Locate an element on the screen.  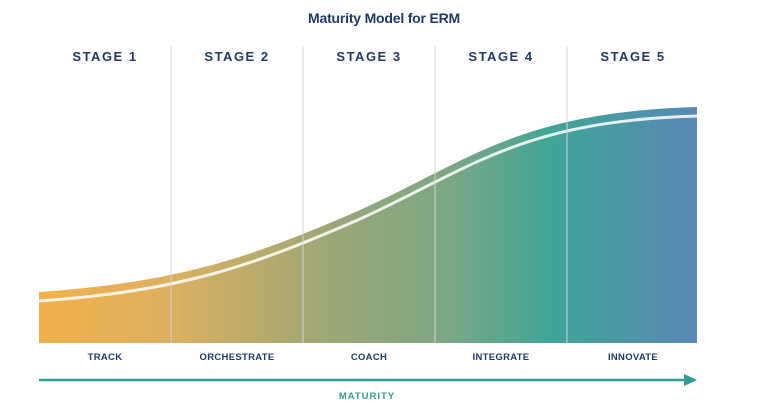
stage-1-label: STAGE 1 is located at coordinates (105, 56).